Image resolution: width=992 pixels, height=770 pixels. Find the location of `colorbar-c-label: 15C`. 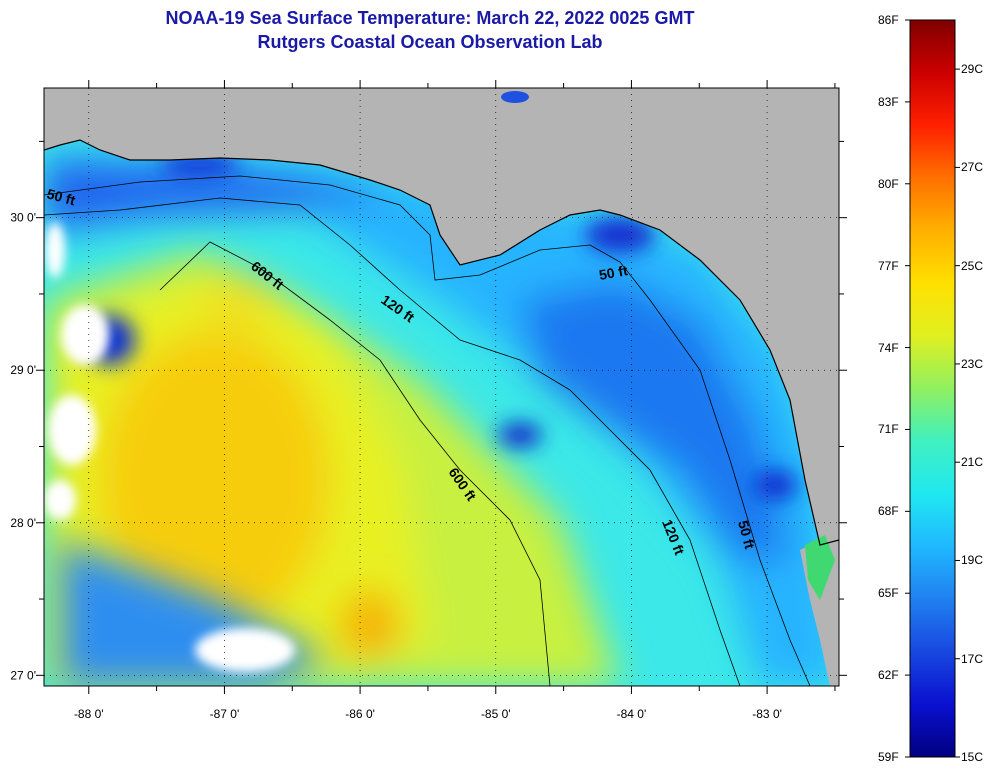

colorbar-c-label: 15C is located at coordinates (972, 757).